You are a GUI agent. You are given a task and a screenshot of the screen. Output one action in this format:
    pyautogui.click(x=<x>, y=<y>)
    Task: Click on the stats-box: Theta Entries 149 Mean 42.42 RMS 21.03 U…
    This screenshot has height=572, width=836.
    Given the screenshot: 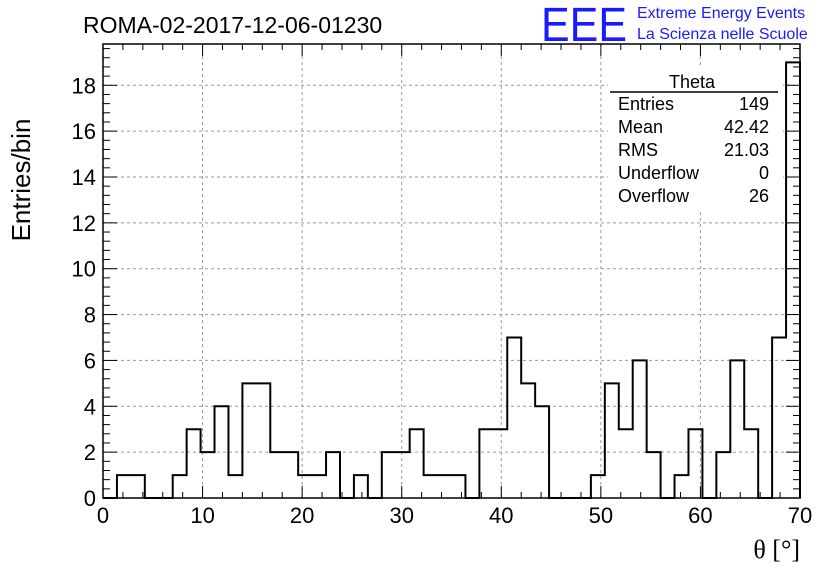 What is the action you would take?
    pyautogui.click(x=695, y=139)
    